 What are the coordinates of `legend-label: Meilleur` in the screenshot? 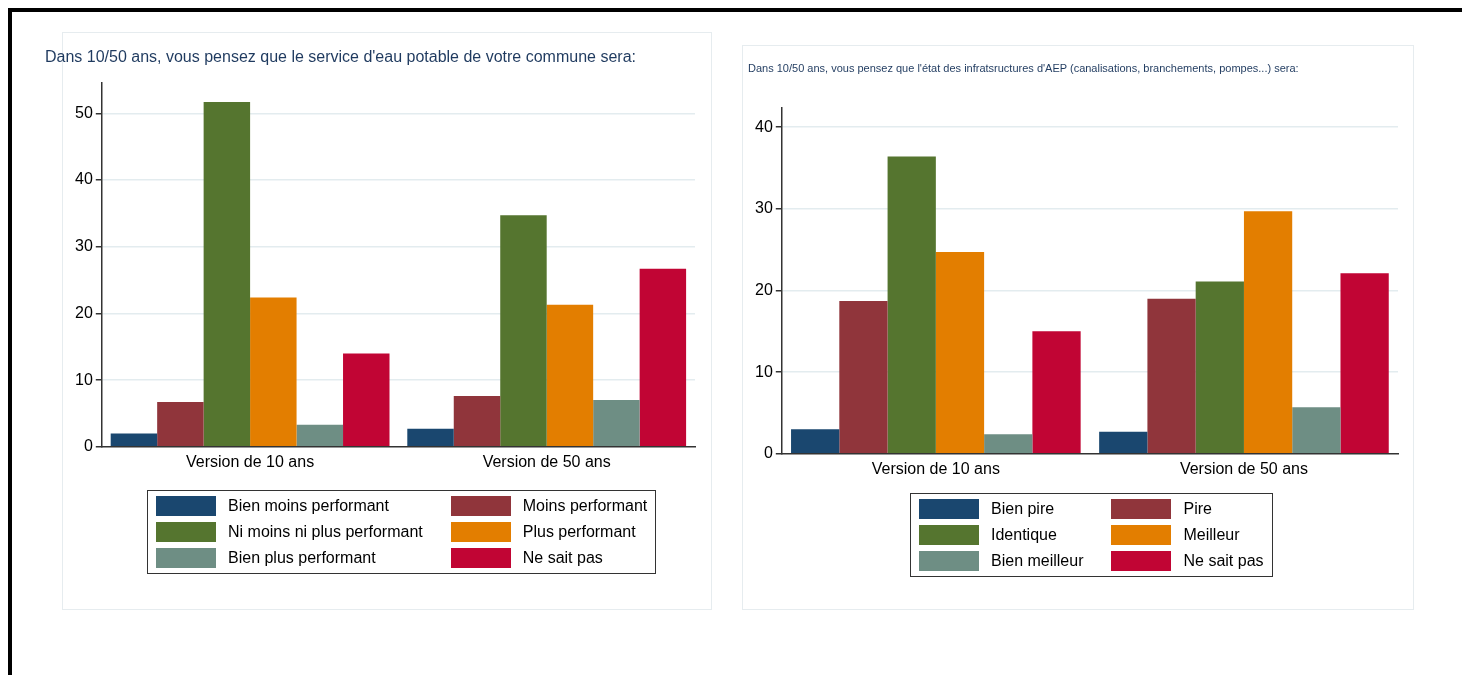 It's located at (1211, 535).